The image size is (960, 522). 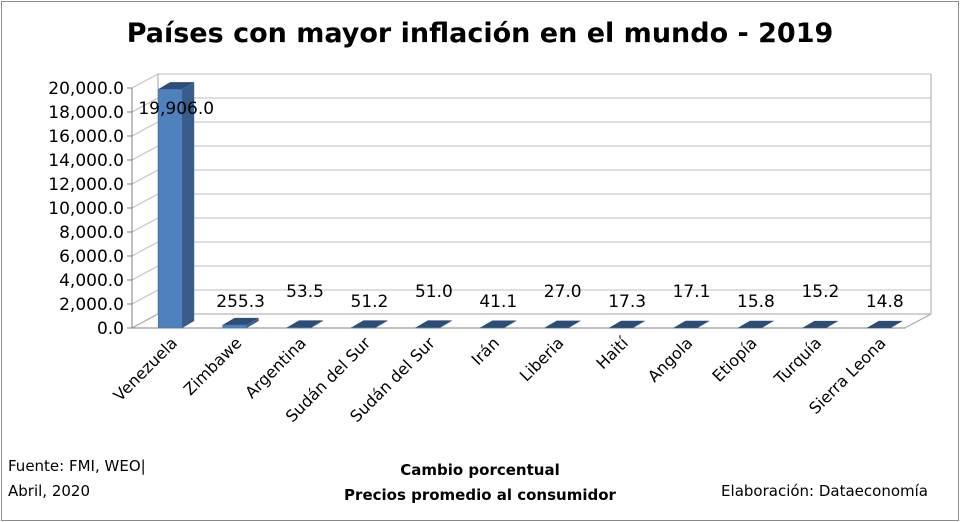 What do you see at coordinates (756, 302) in the screenshot?
I see `data-label: 15.8` at bounding box center [756, 302].